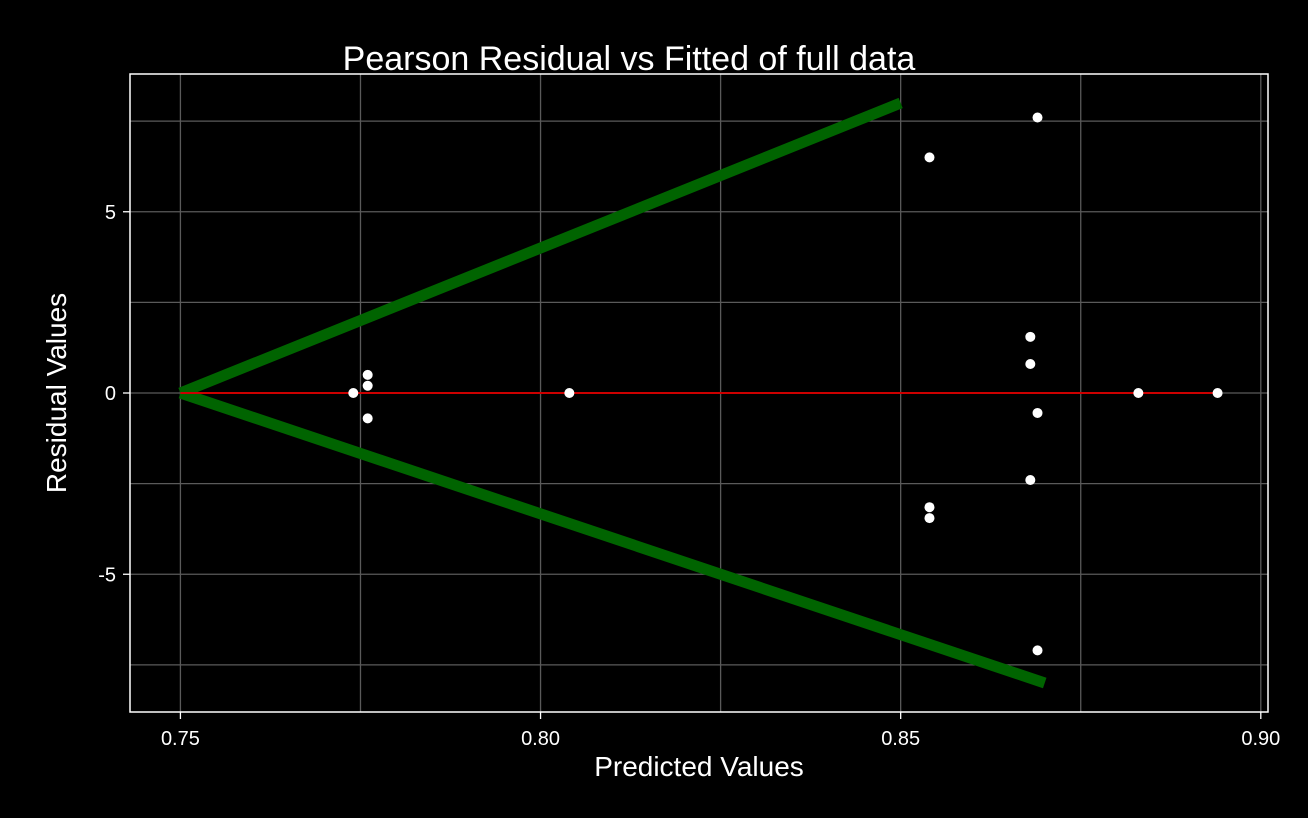  Describe the element at coordinates (110, 213) in the screenshot. I see `y-tick-label: 5` at that location.